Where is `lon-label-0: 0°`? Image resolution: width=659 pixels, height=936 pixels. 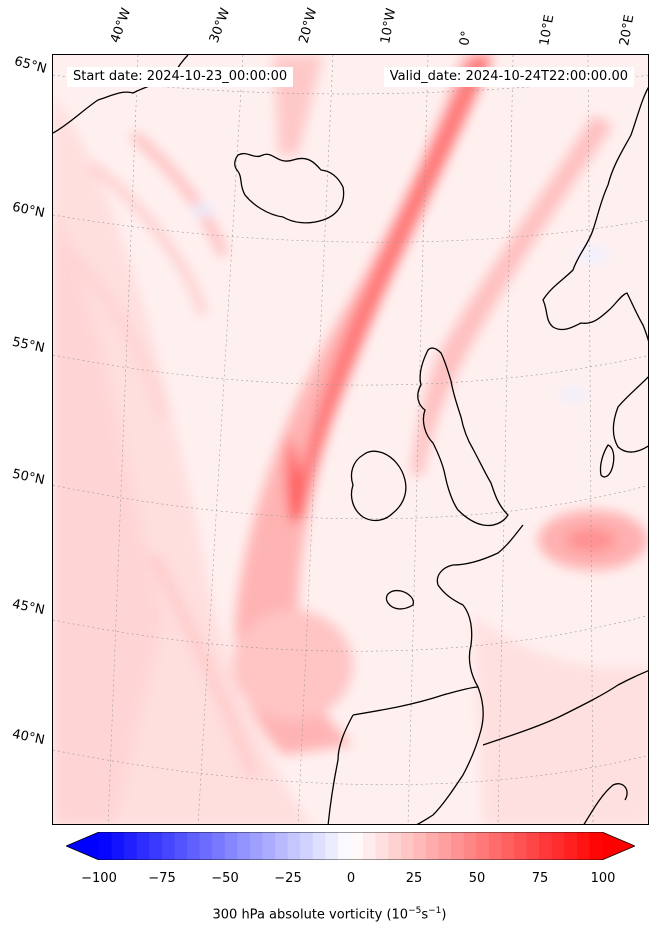 lon-label-0: 0° is located at coordinates (466, 38).